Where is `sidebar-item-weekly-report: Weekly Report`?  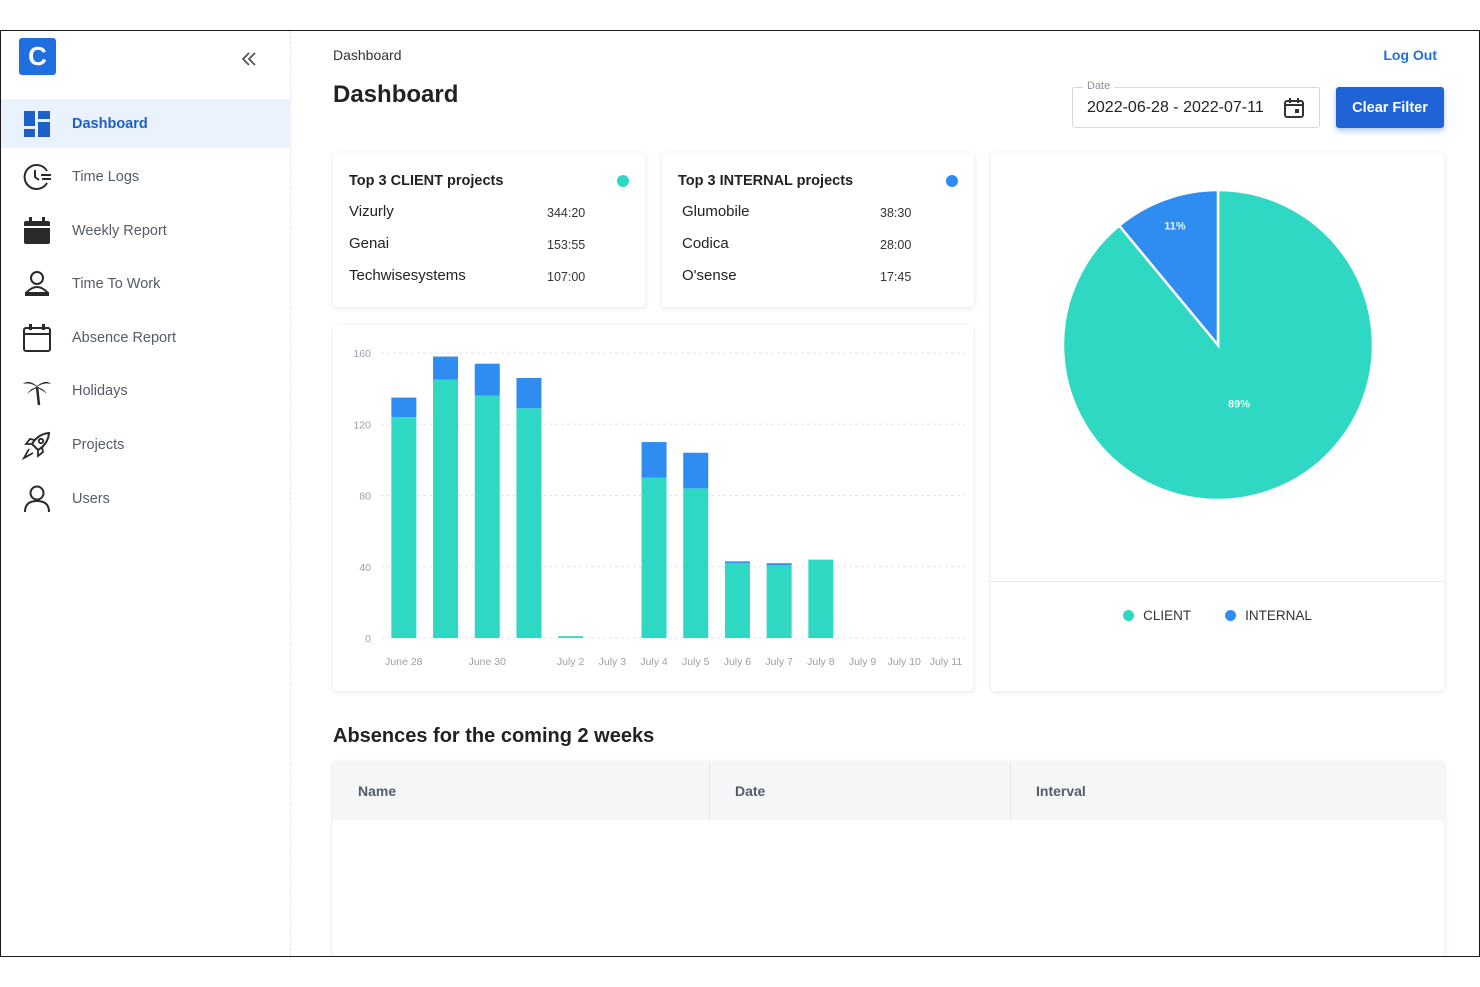
sidebar-item-weekly-report: Weekly Report is located at coordinates (146, 230).